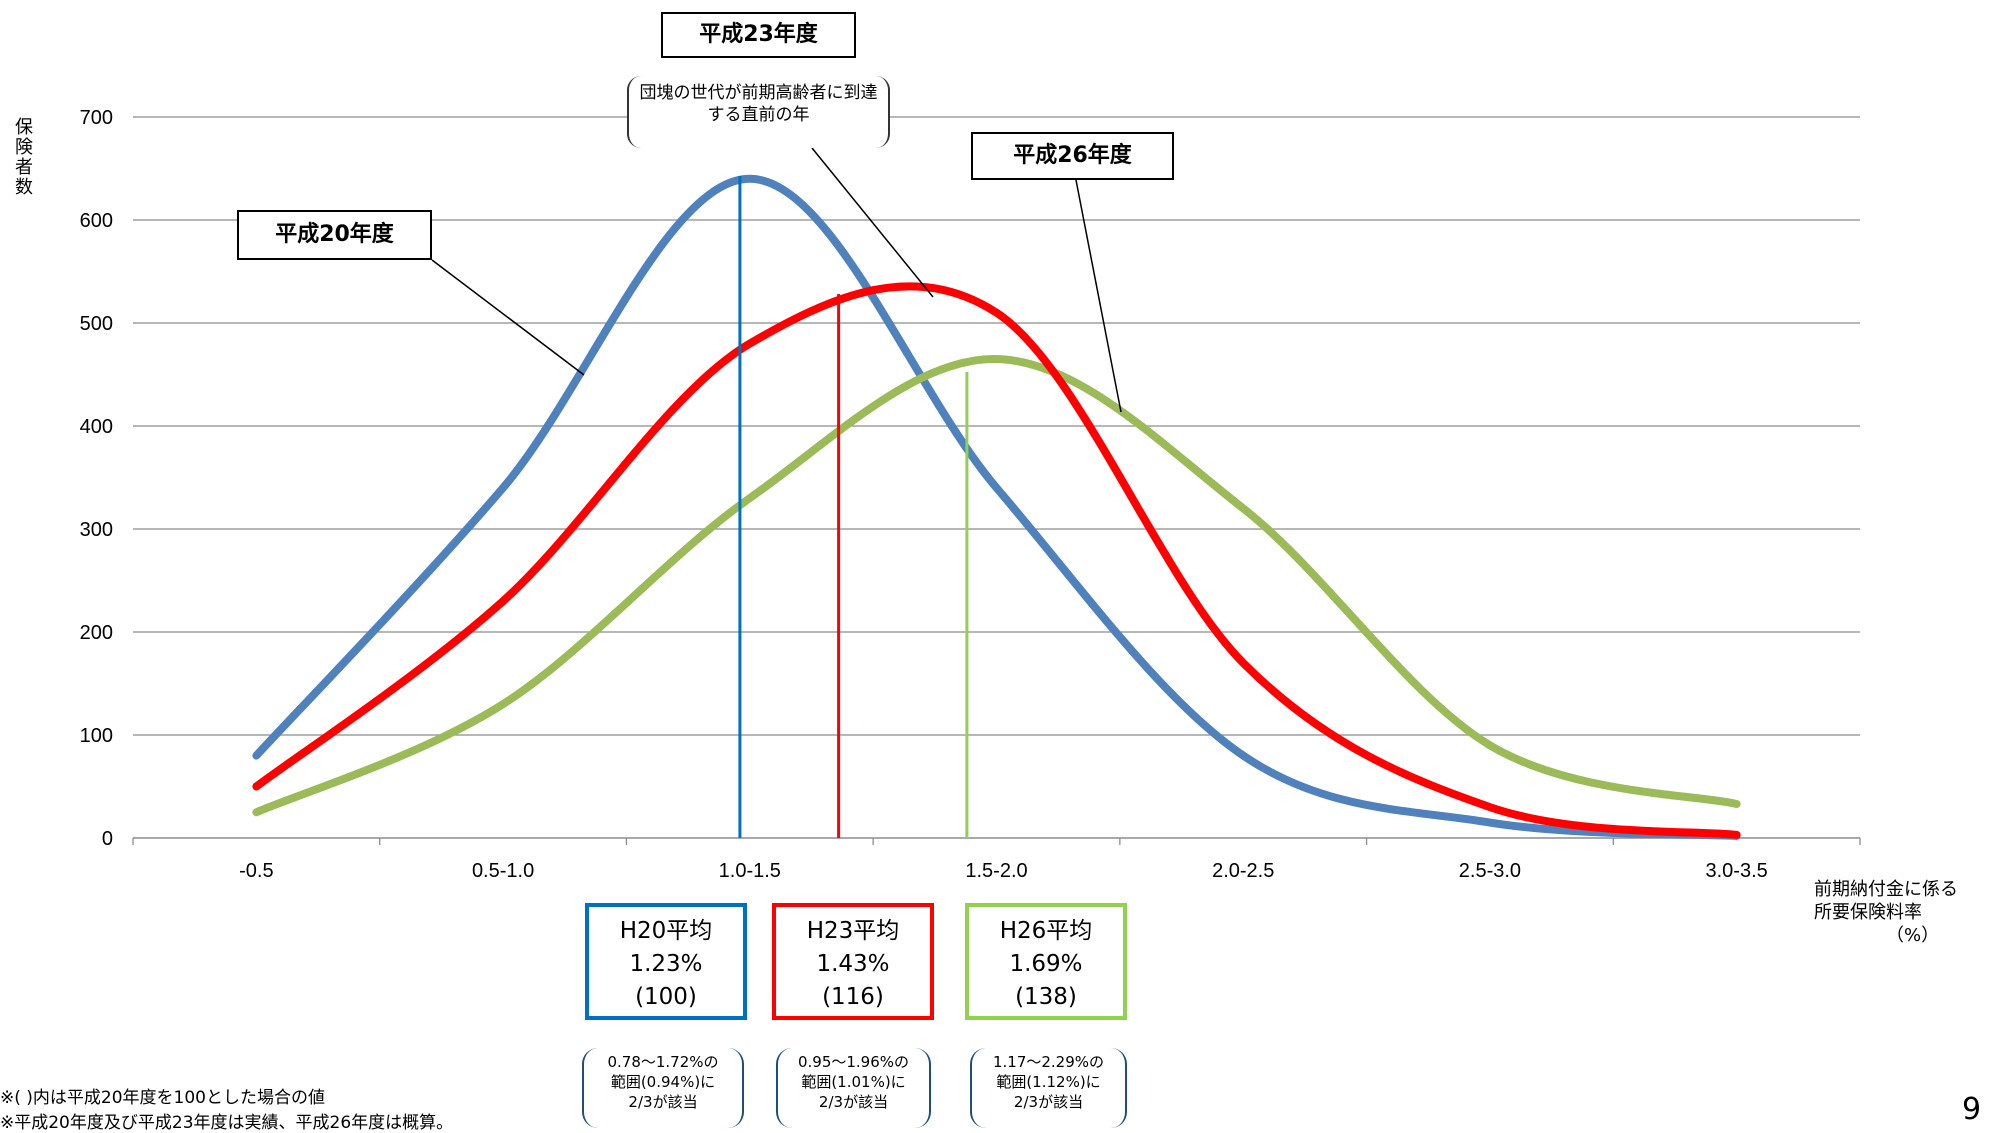  What do you see at coordinates (853, 1062) in the screenshot?
I see `range-line1: 0.95～1.96%の` at bounding box center [853, 1062].